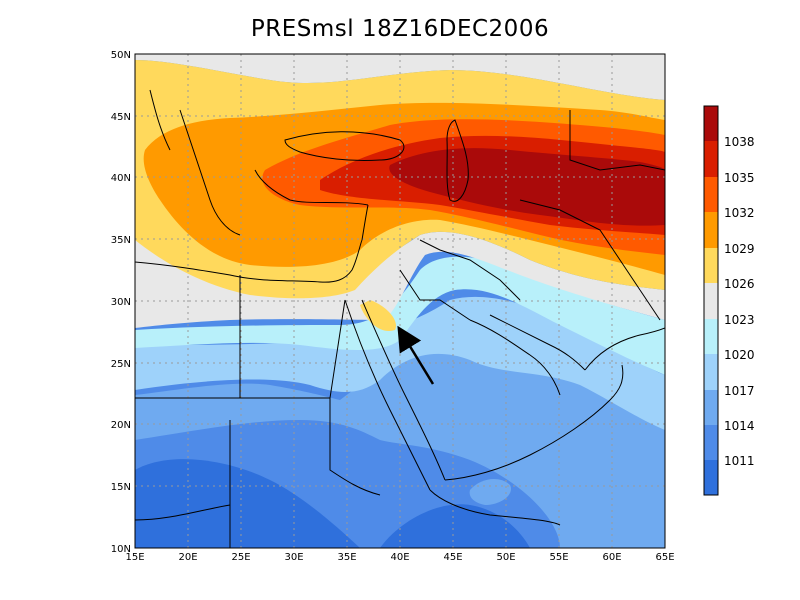 This screenshot has width=800, height=600. I want to click on lat-tick-20n: 20N, so click(121, 425).